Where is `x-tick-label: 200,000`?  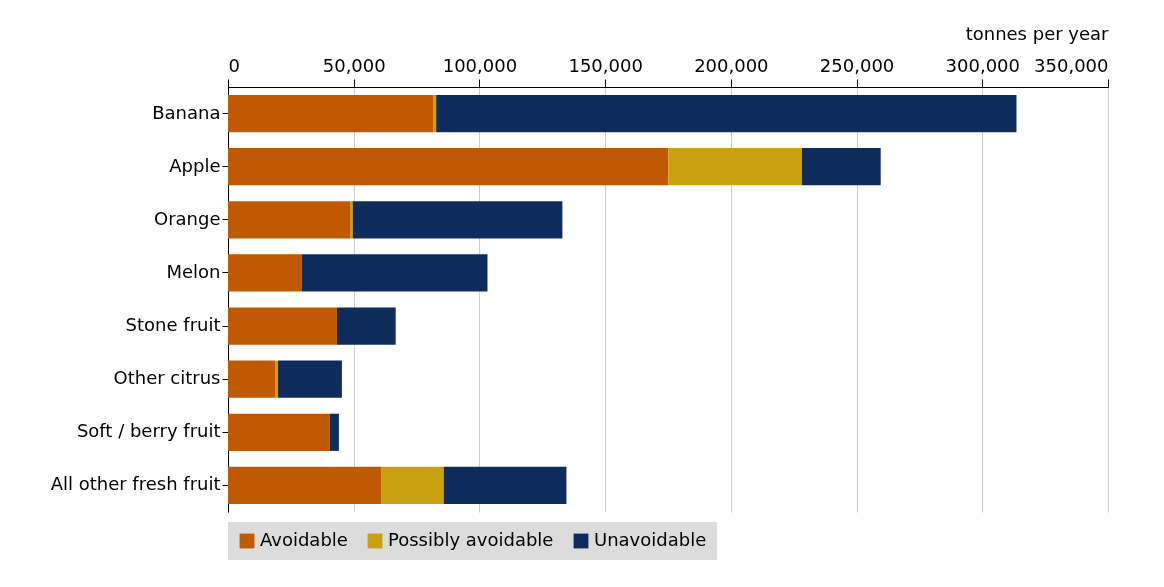 x-tick-label: 200,000 is located at coordinates (731, 65).